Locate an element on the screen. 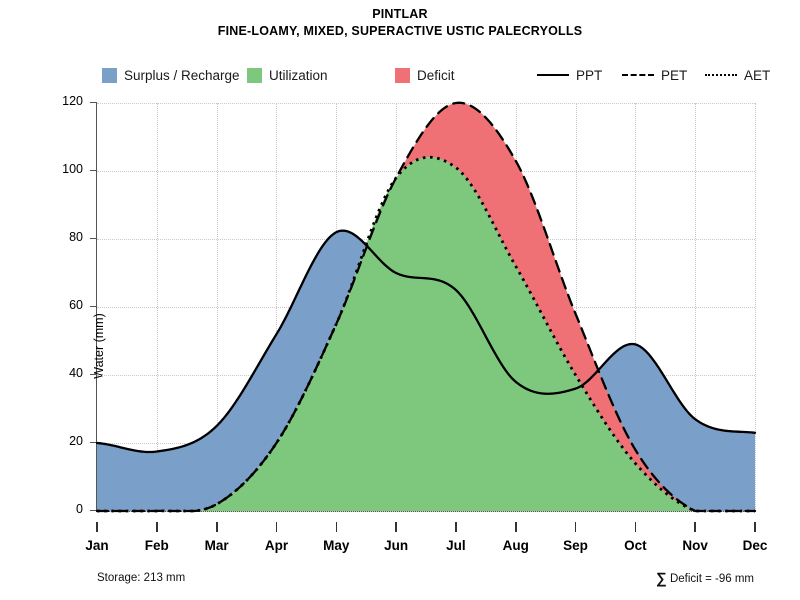 The height and width of the screenshot is (600, 800). legend-item-deficit: Deficit is located at coordinates (425, 75).